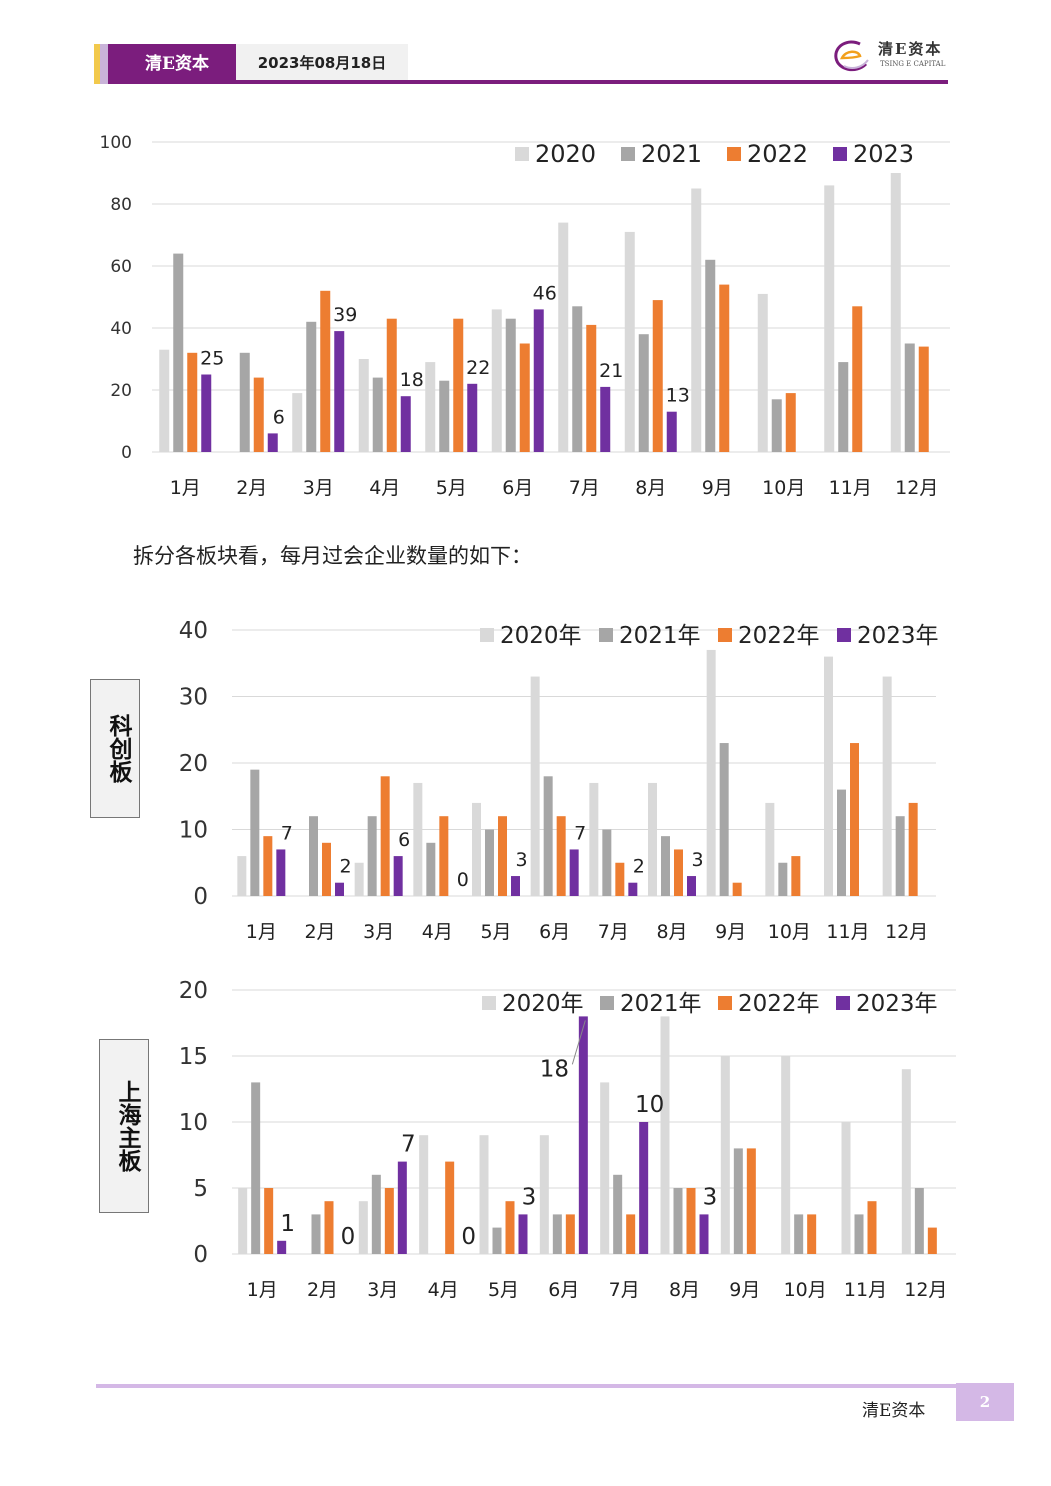 The height and width of the screenshot is (1486, 1051). Describe the element at coordinates (404, 840) in the screenshot. I see `data-label: 6` at that location.